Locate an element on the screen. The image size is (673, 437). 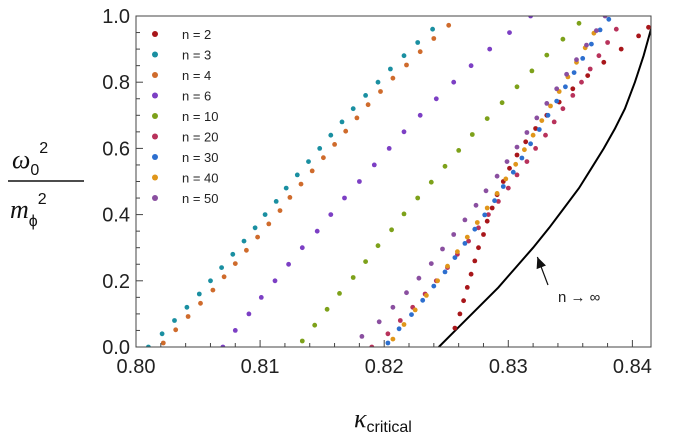
y-tick-label: 0.8 is located at coordinates (116, 83).